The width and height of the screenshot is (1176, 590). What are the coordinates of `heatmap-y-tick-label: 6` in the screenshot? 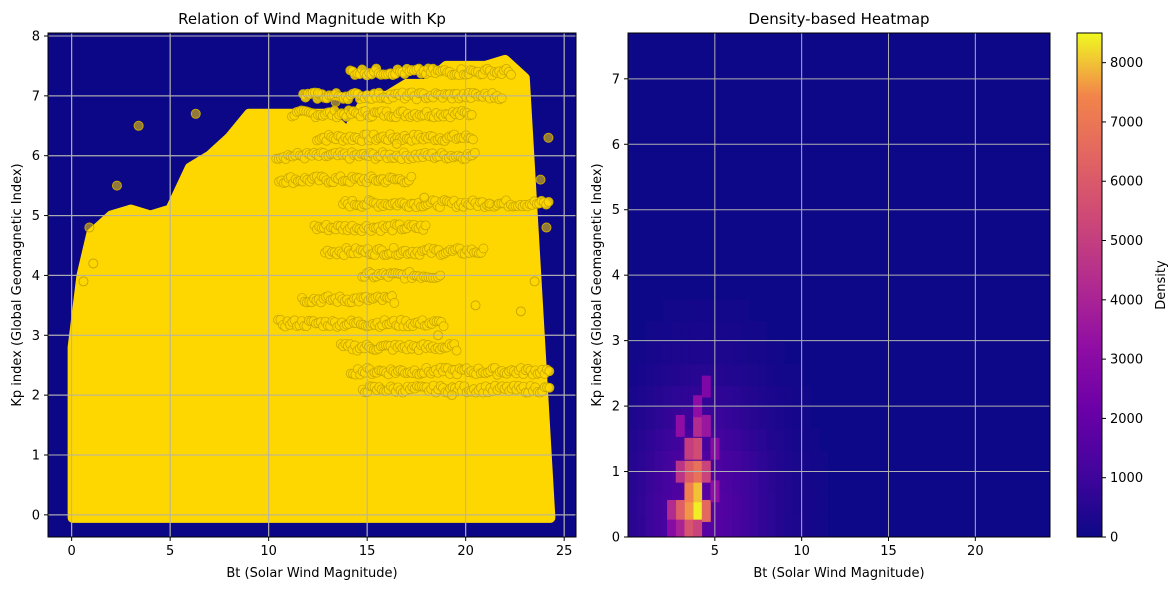 It's located at (616, 145).